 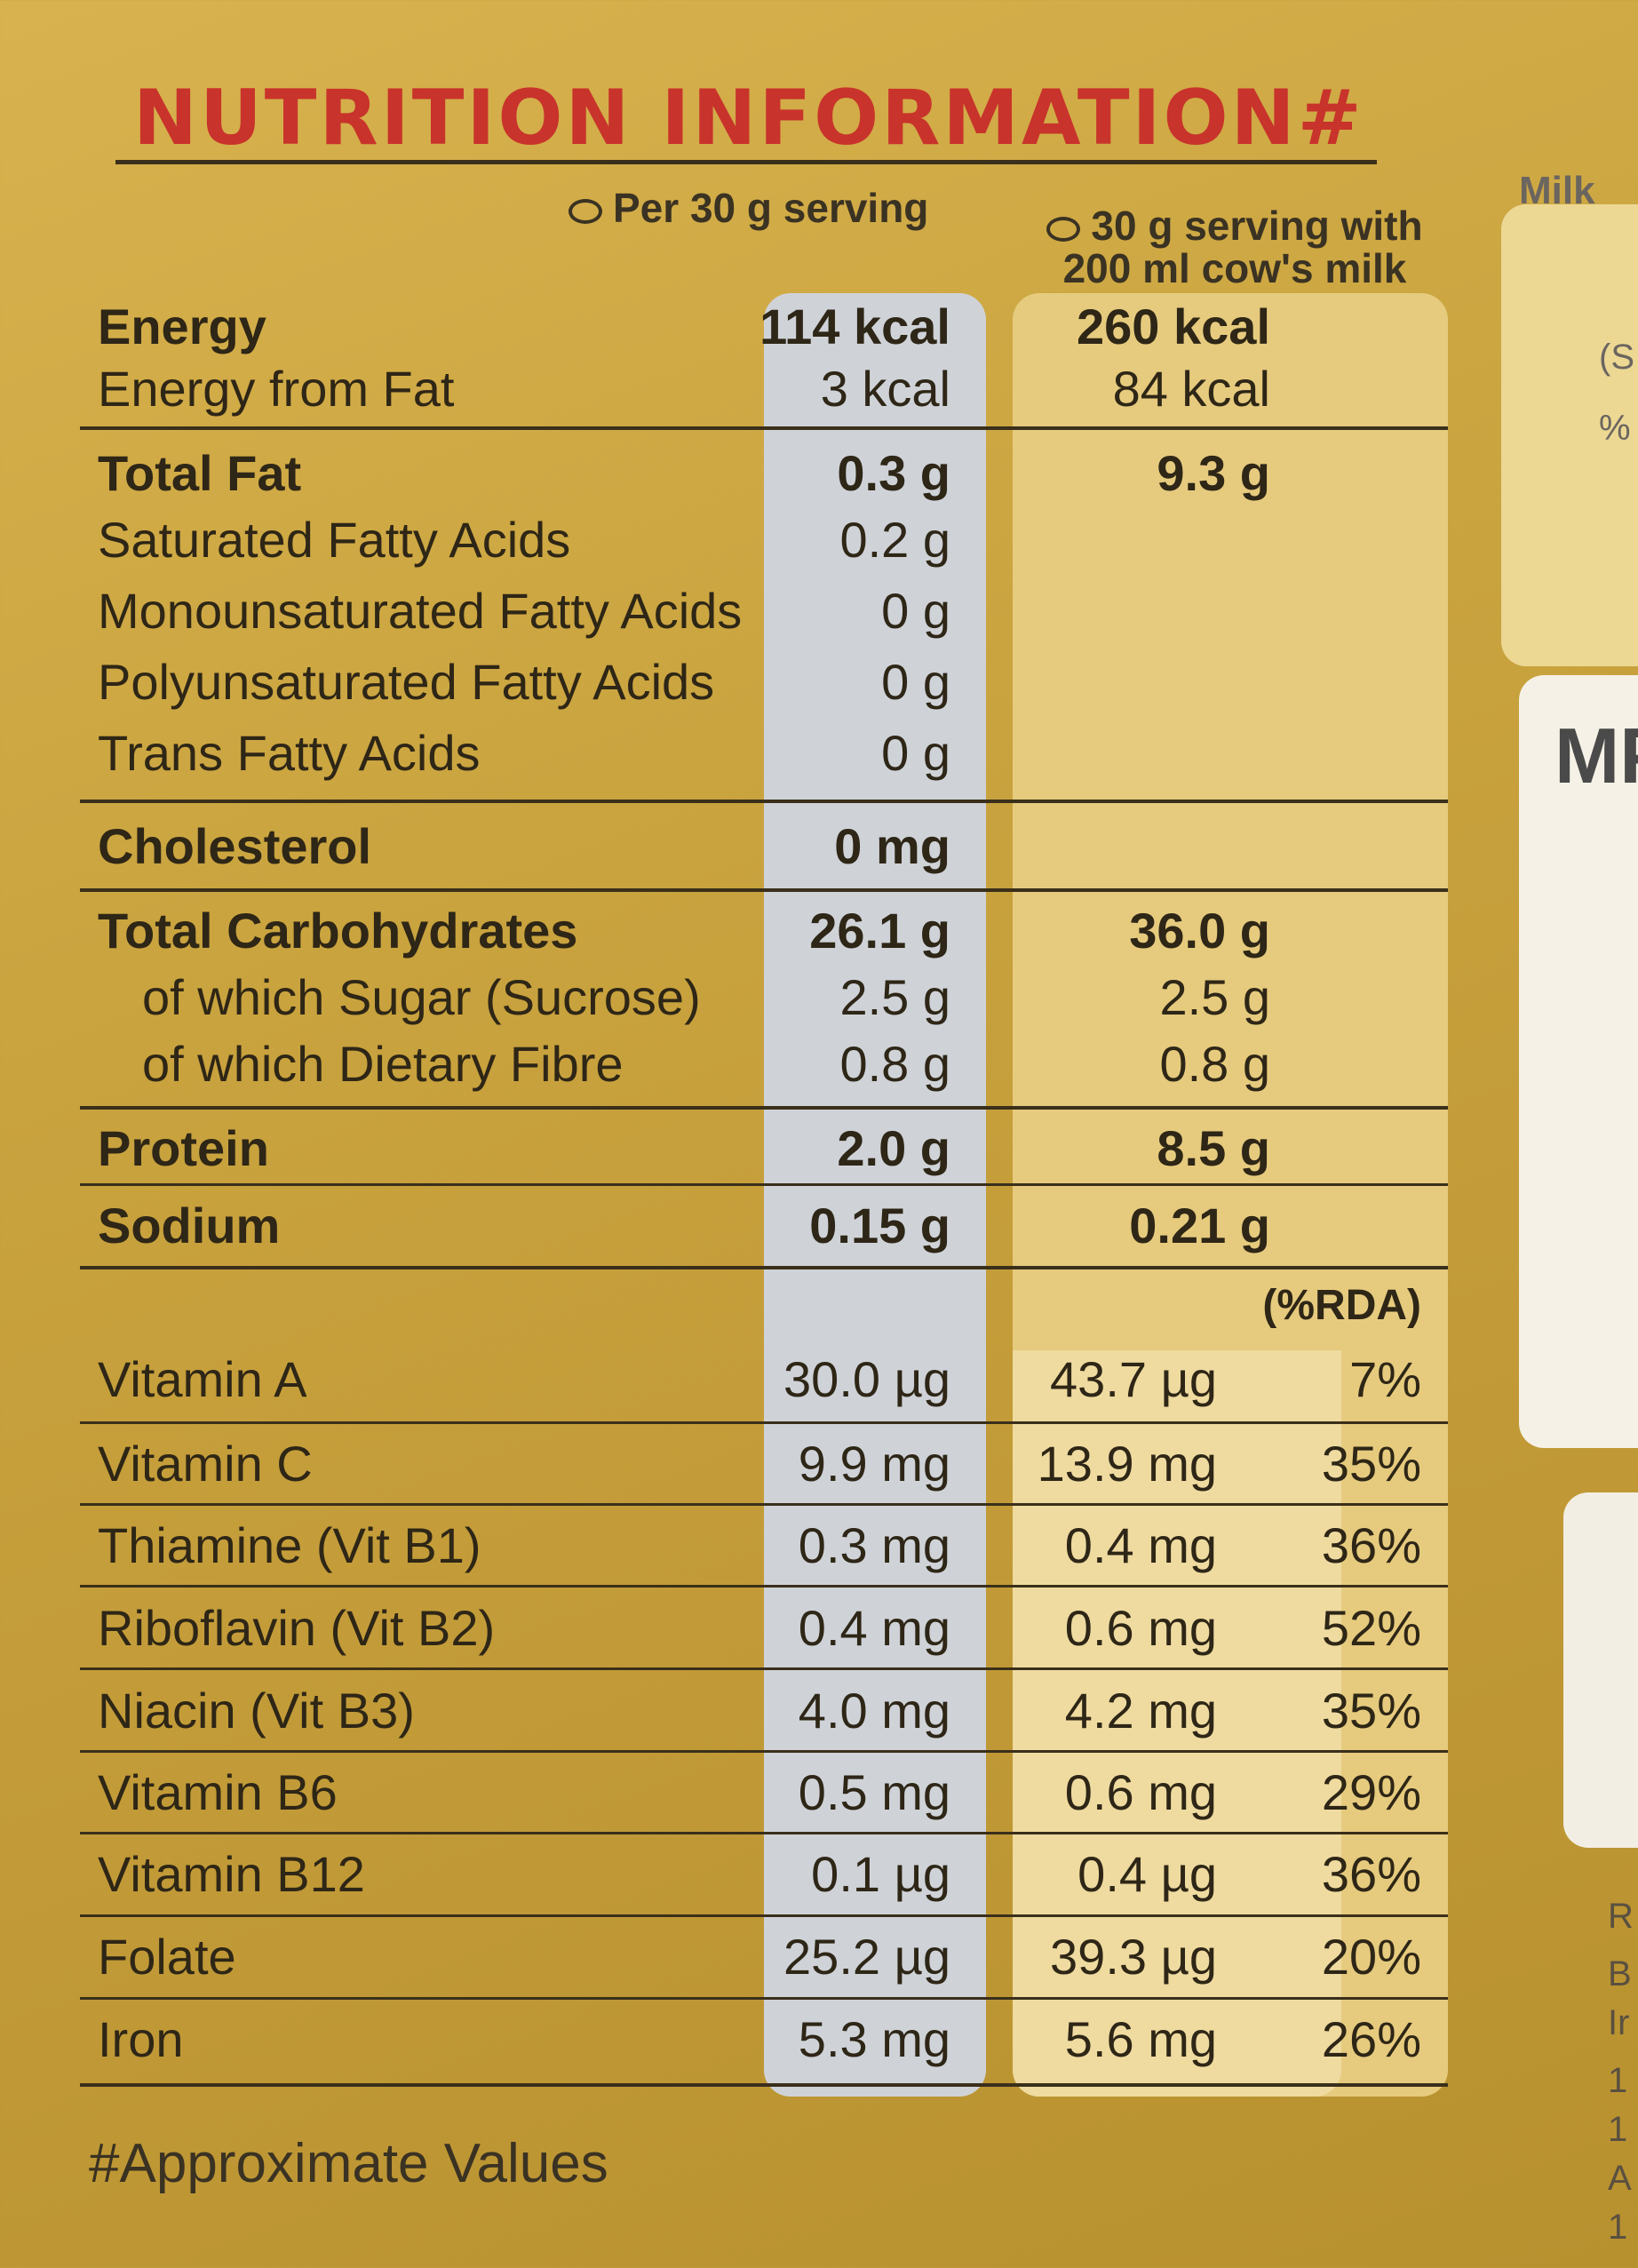 What do you see at coordinates (885, 389) in the screenshot?
I see `row-value-serving: 3 kcal` at bounding box center [885, 389].